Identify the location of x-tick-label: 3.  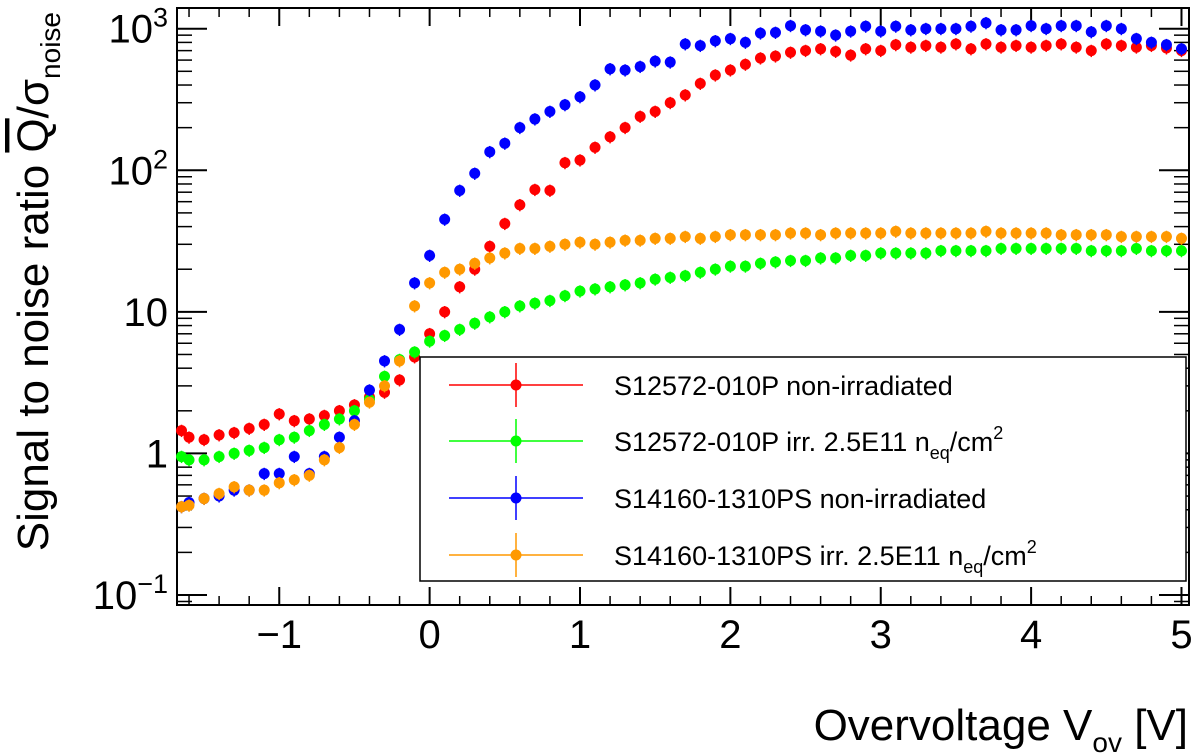
(881, 635).